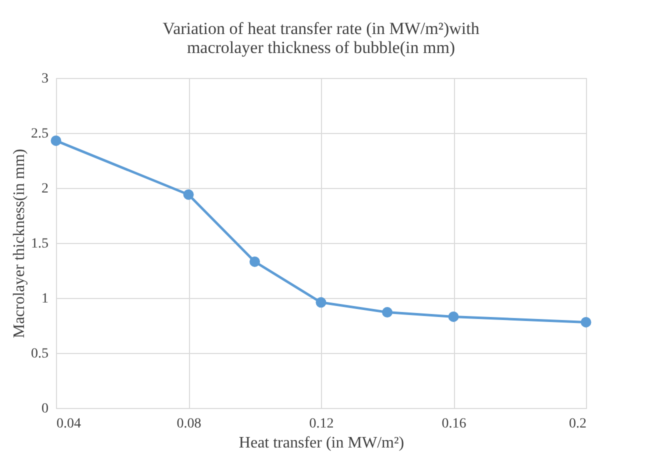  What do you see at coordinates (19, 243) in the screenshot?
I see `y-axis-title: Macrolayer thickness(in mm)` at bounding box center [19, 243].